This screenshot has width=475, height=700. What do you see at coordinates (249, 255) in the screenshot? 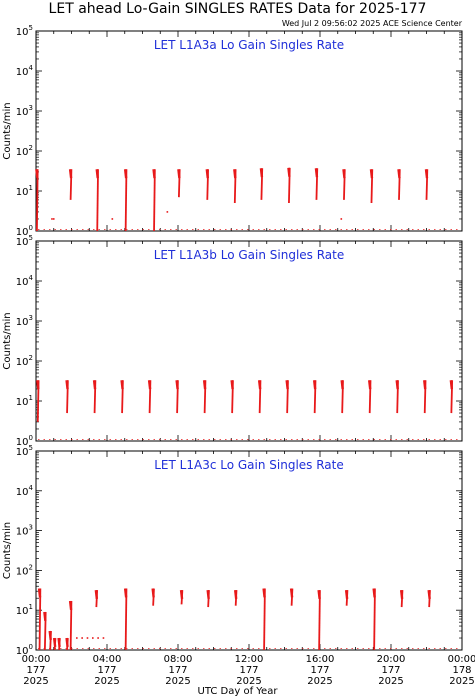
I see `panel-title: LET L1A3b Lo Gain Singles Rate` at bounding box center [249, 255].